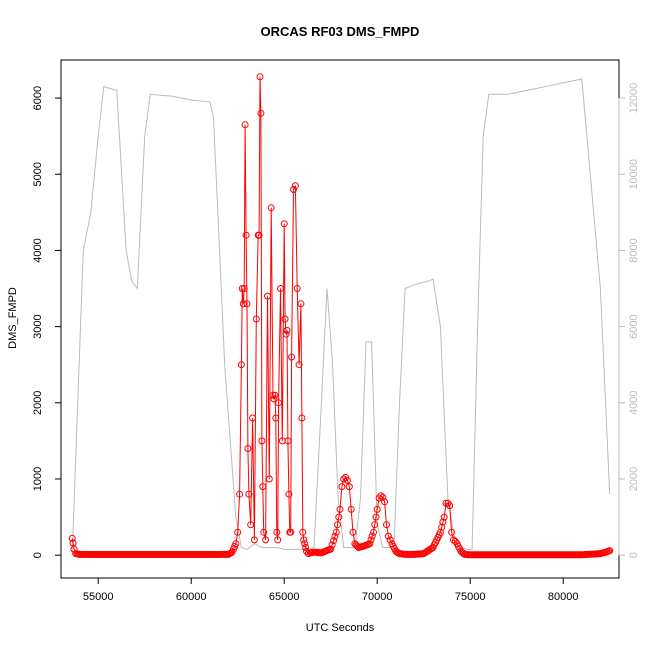  Describe the element at coordinates (634, 174) in the screenshot. I see `y2-tick-label: 10000` at that location.